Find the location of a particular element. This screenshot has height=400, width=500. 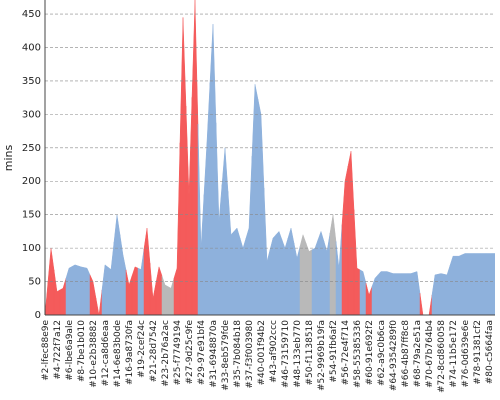

x-tick-label: #52-9969b19fa is located at coordinates (322, 355).